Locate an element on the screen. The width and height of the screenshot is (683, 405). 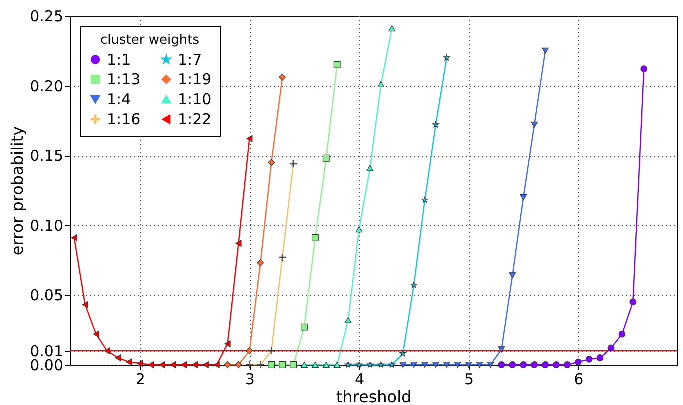
legend-title: cluster weights is located at coordinates (150, 40).